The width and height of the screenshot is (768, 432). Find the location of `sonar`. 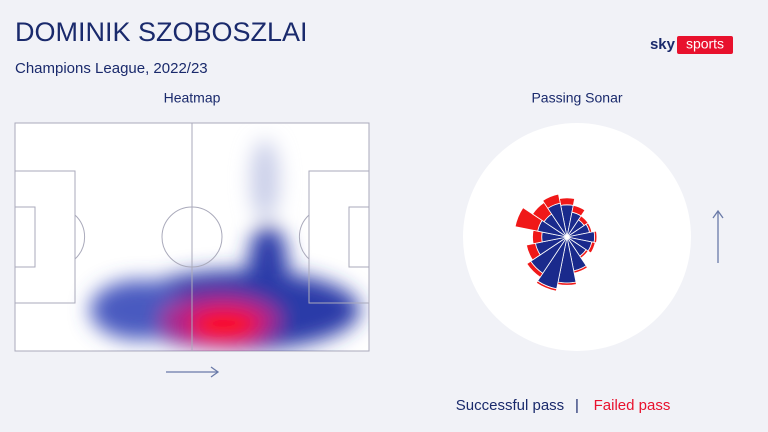

sonar is located at coordinates (556, 242).